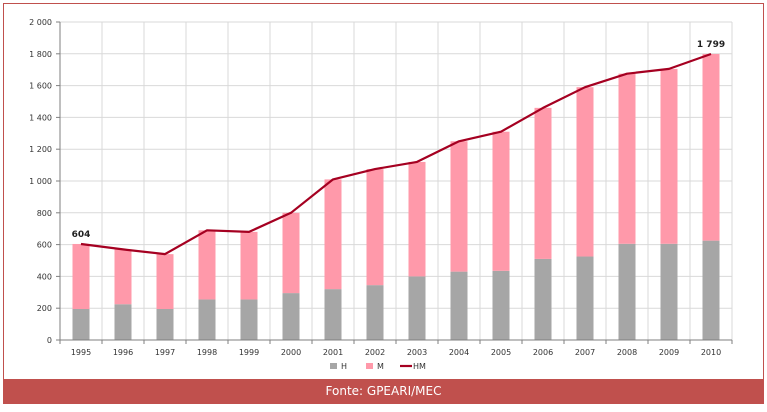  What do you see at coordinates (459, 305) in the screenshot?
I see `bar-h-2004` at bounding box center [459, 305].